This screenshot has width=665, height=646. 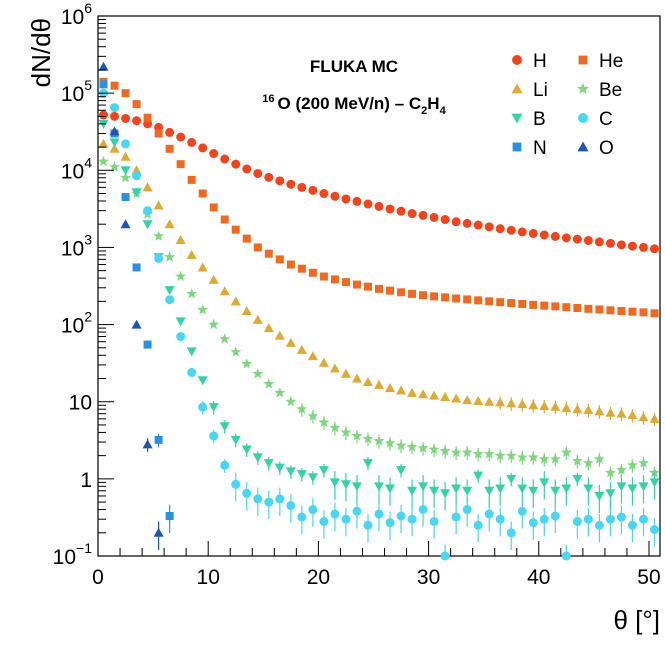 What do you see at coordinates (540, 61) in the screenshot?
I see `legend-label: H` at bounding box center [540, 61].